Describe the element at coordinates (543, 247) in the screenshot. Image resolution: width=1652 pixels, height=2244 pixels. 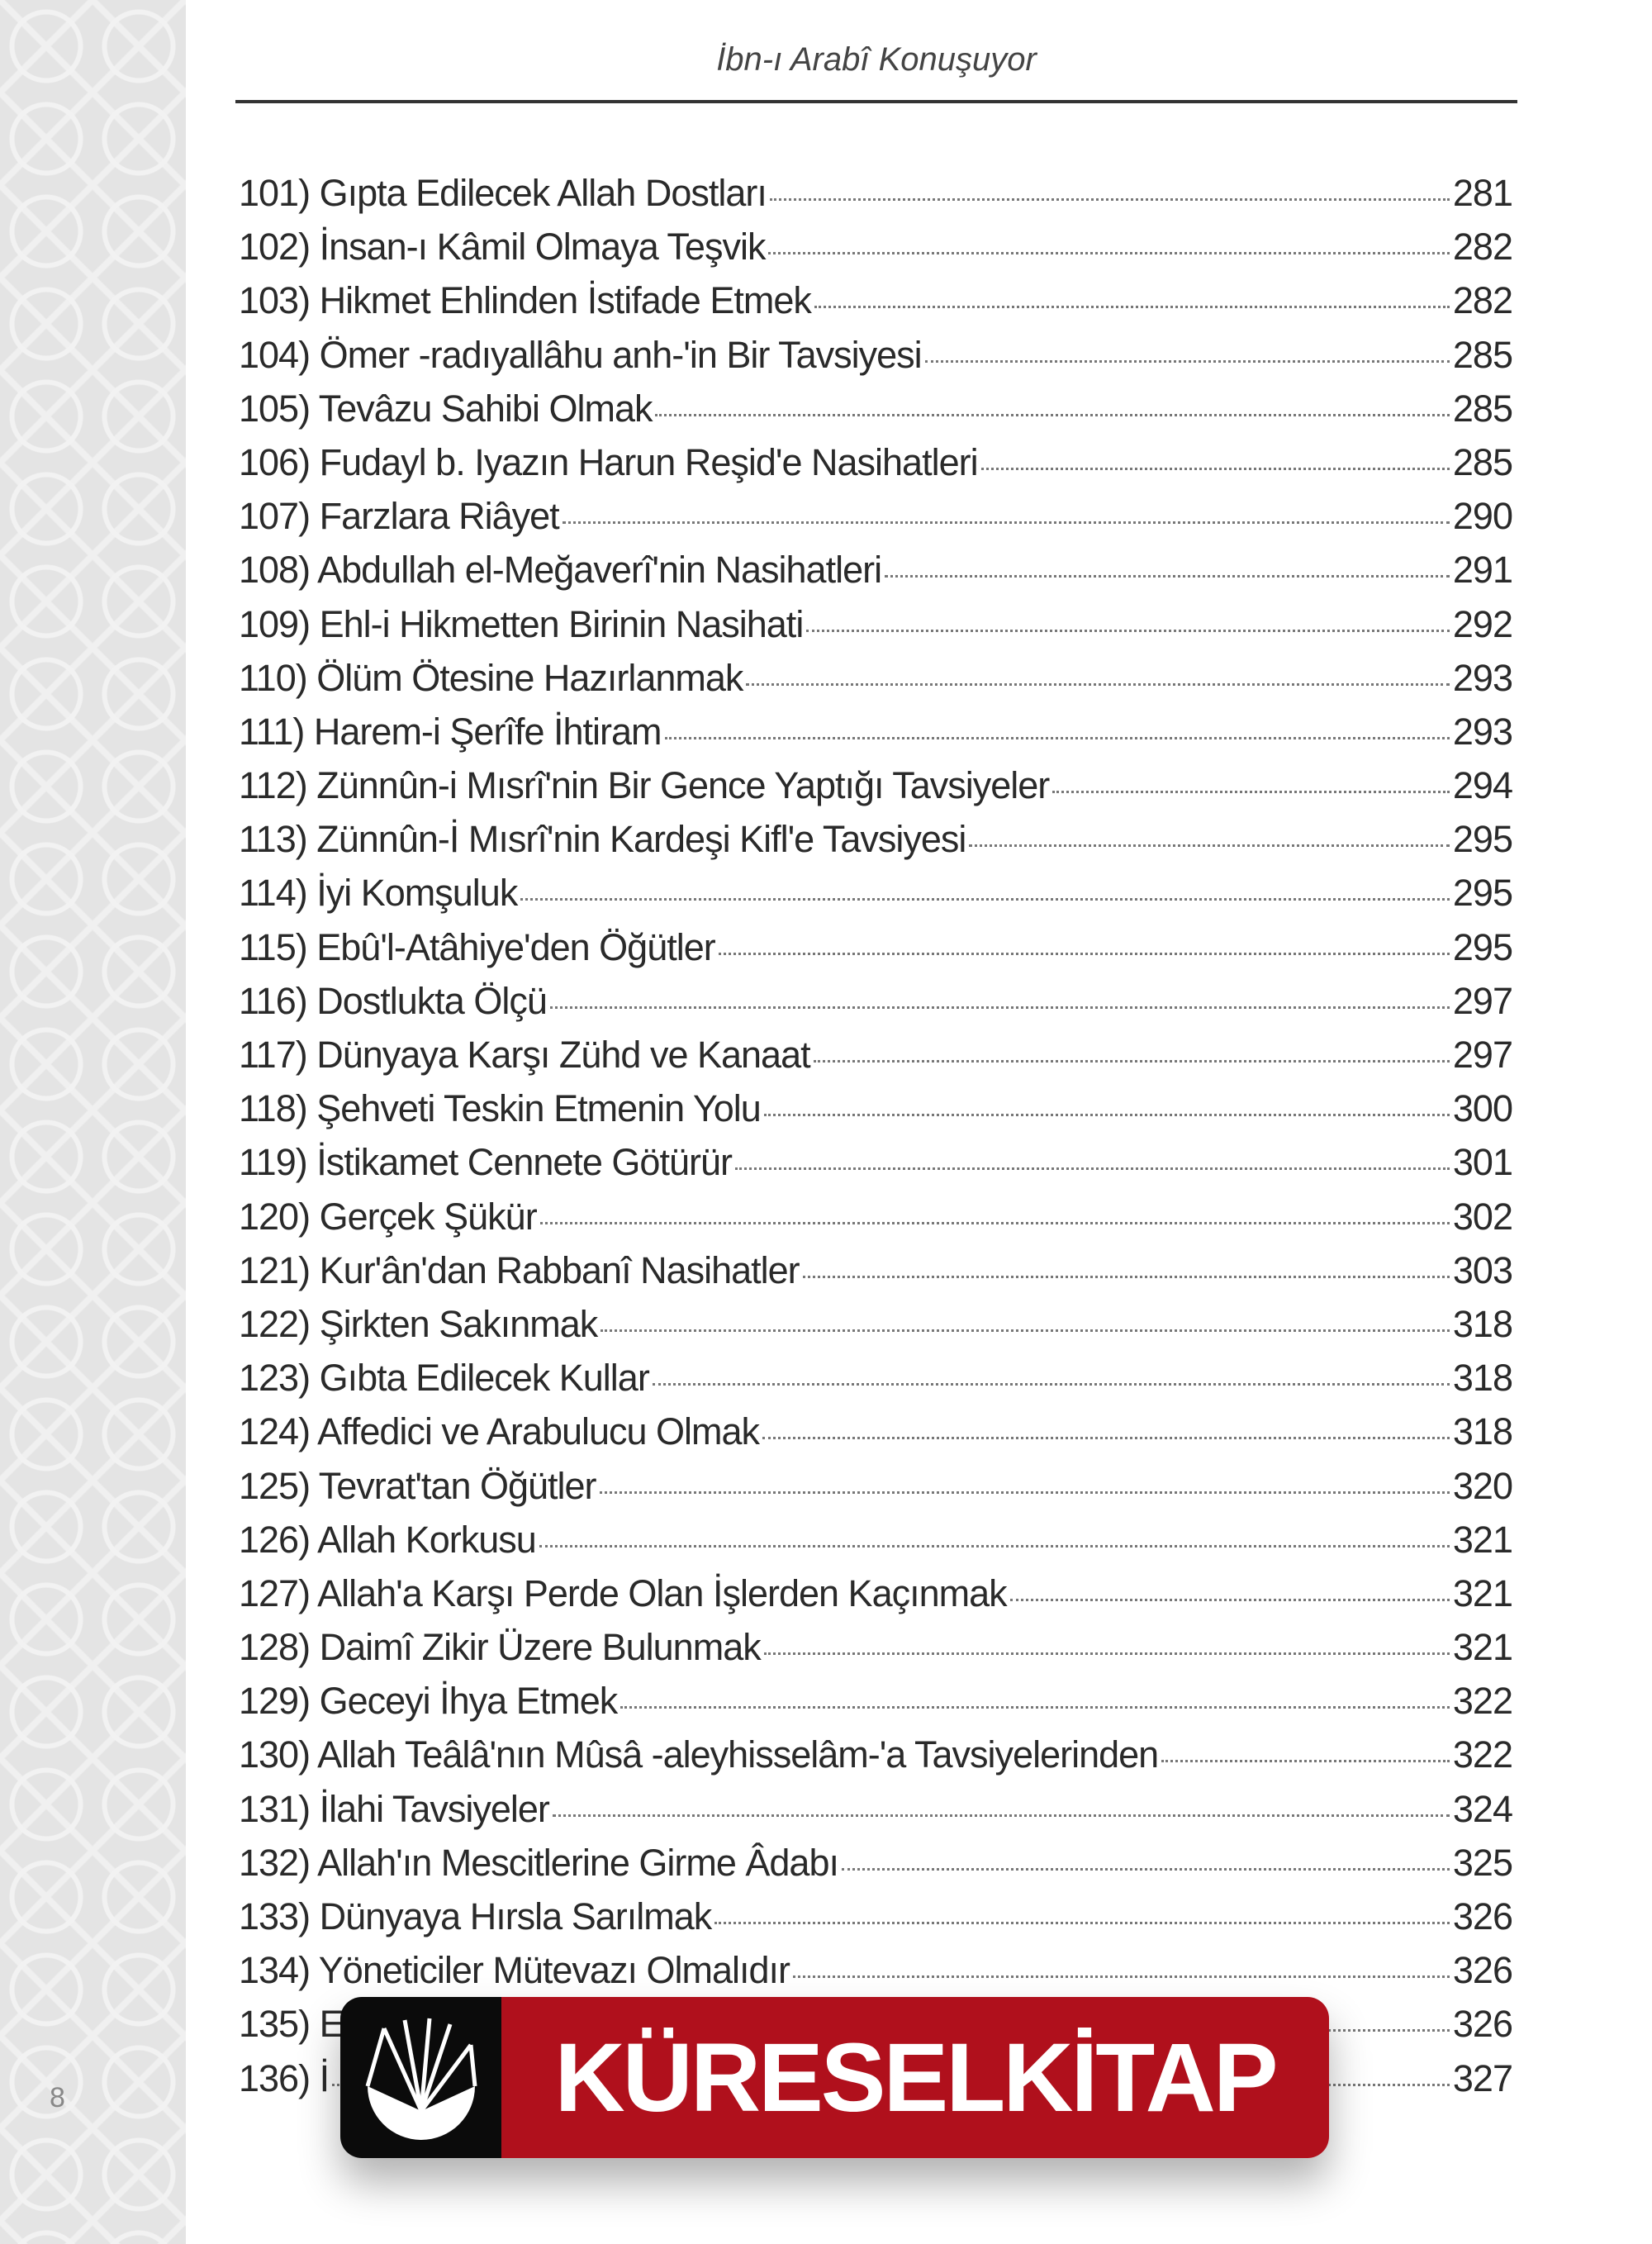
I see `toc-entry-text: İnsan-ı Kâmil Olmaya Teşvik` at that location.